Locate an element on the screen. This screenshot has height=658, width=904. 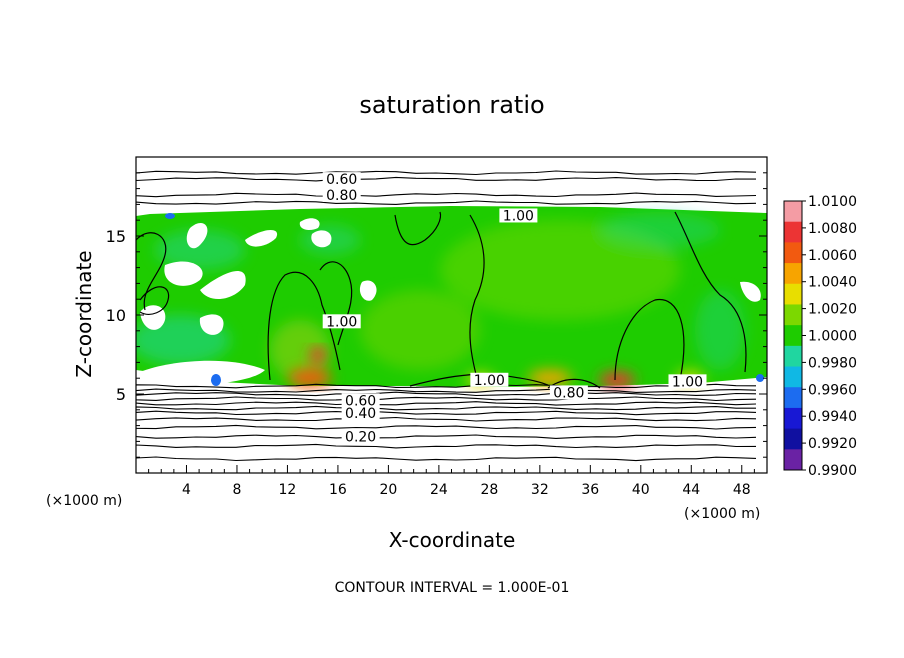
contour-1-00-upperleft is located at coordinates (151, 271).